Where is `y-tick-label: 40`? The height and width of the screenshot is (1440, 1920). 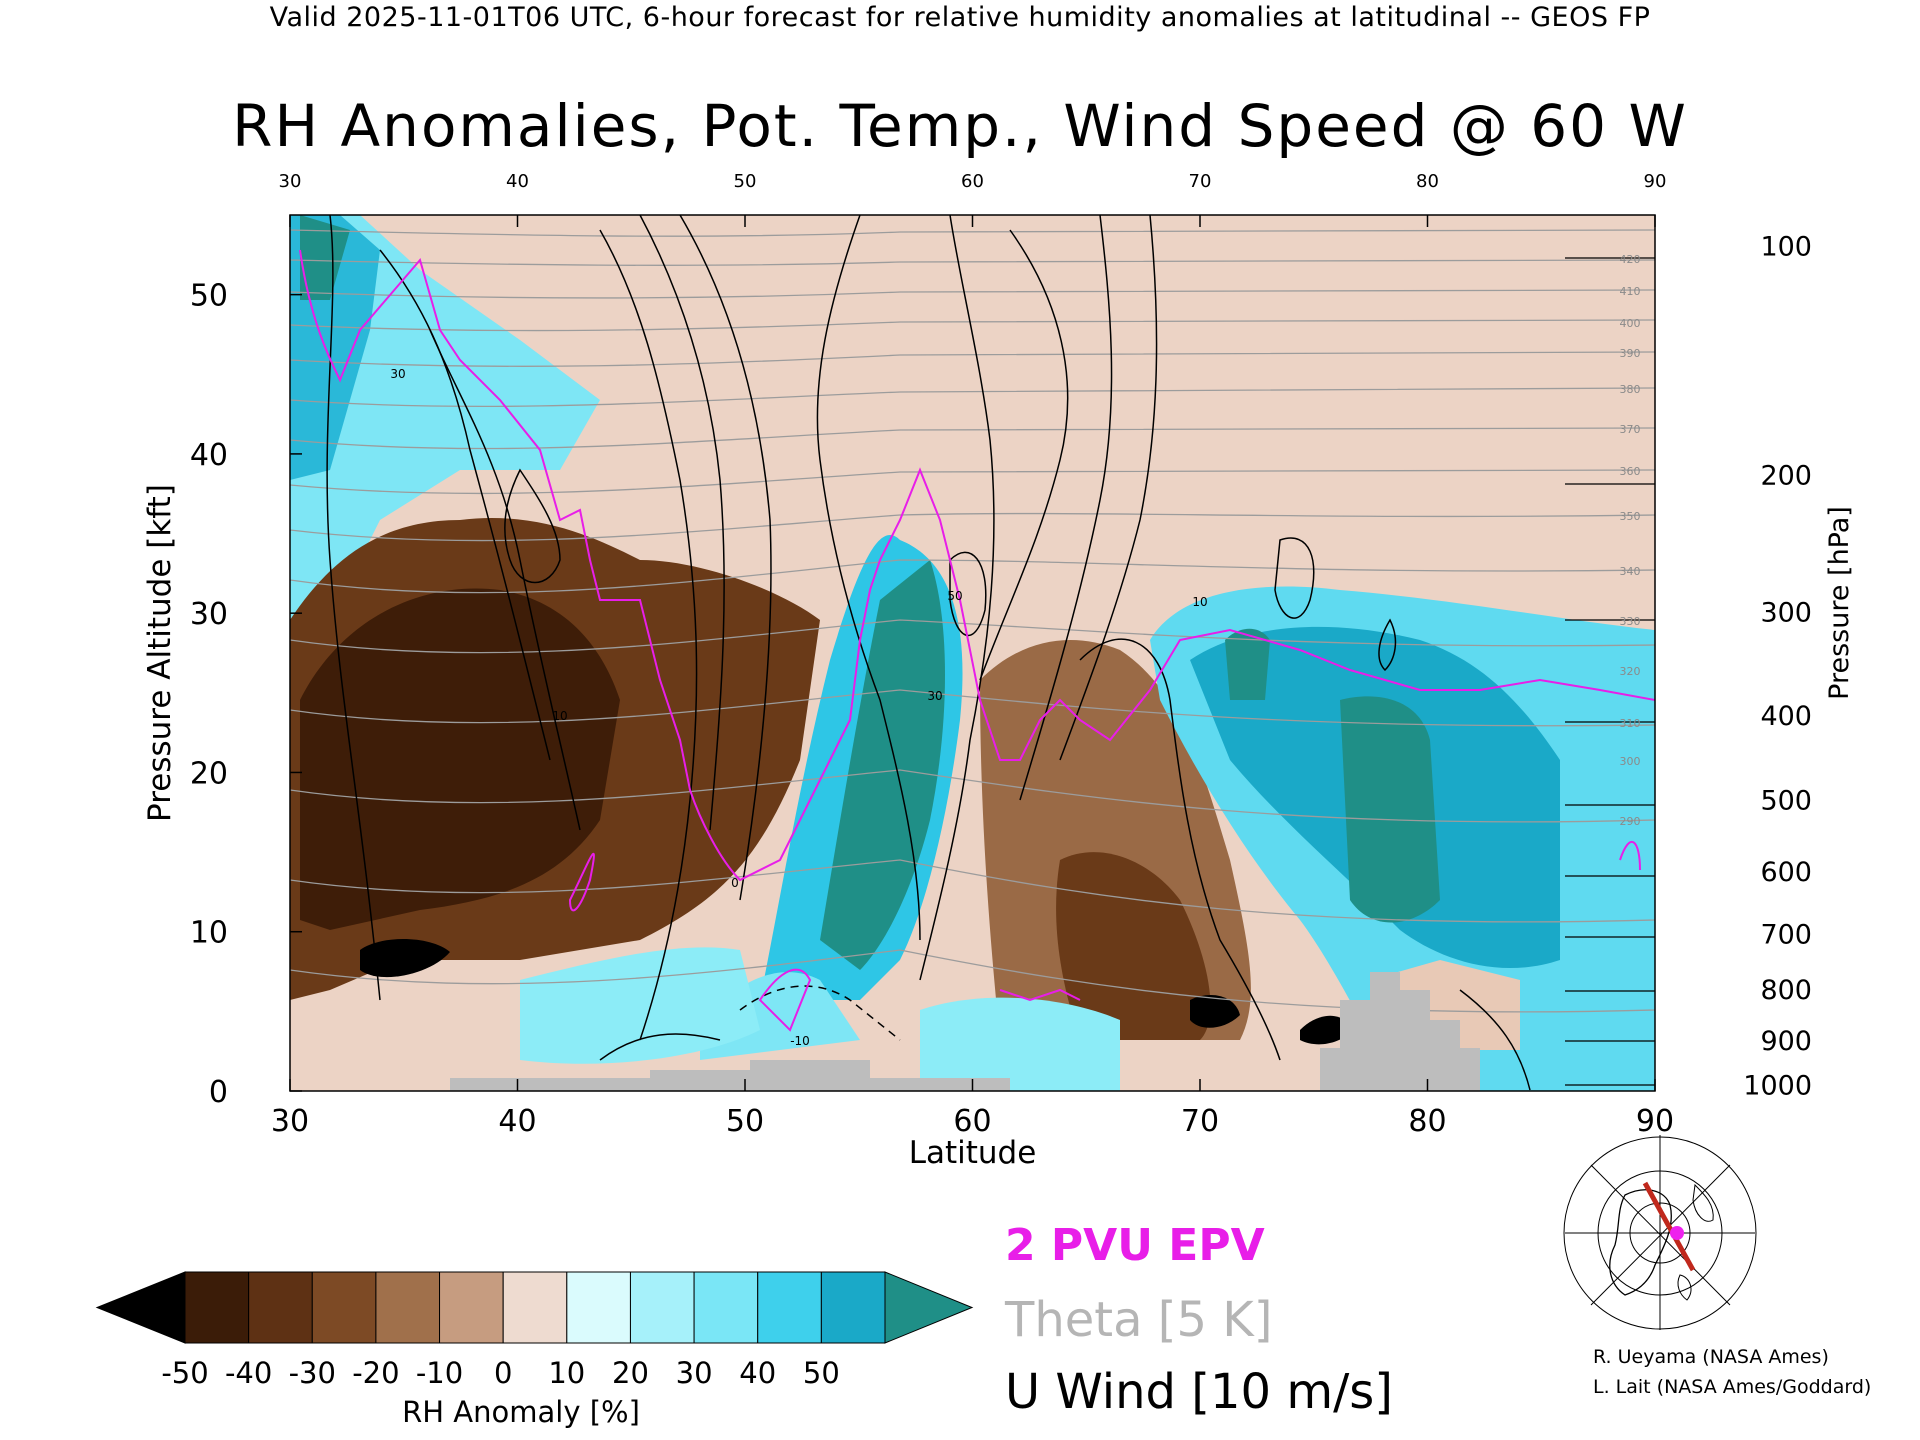 y-tick-label: 40 is located at coordinates (209, 455).